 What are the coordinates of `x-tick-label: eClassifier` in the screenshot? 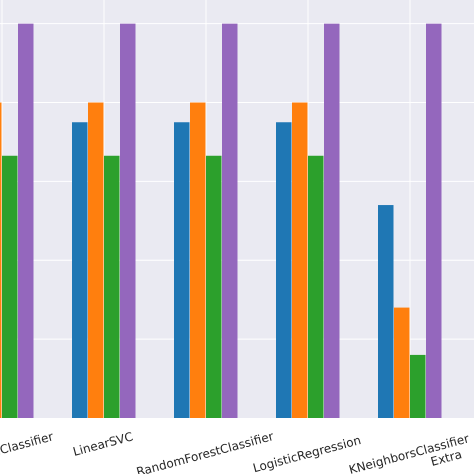 It's located at (27, 444).